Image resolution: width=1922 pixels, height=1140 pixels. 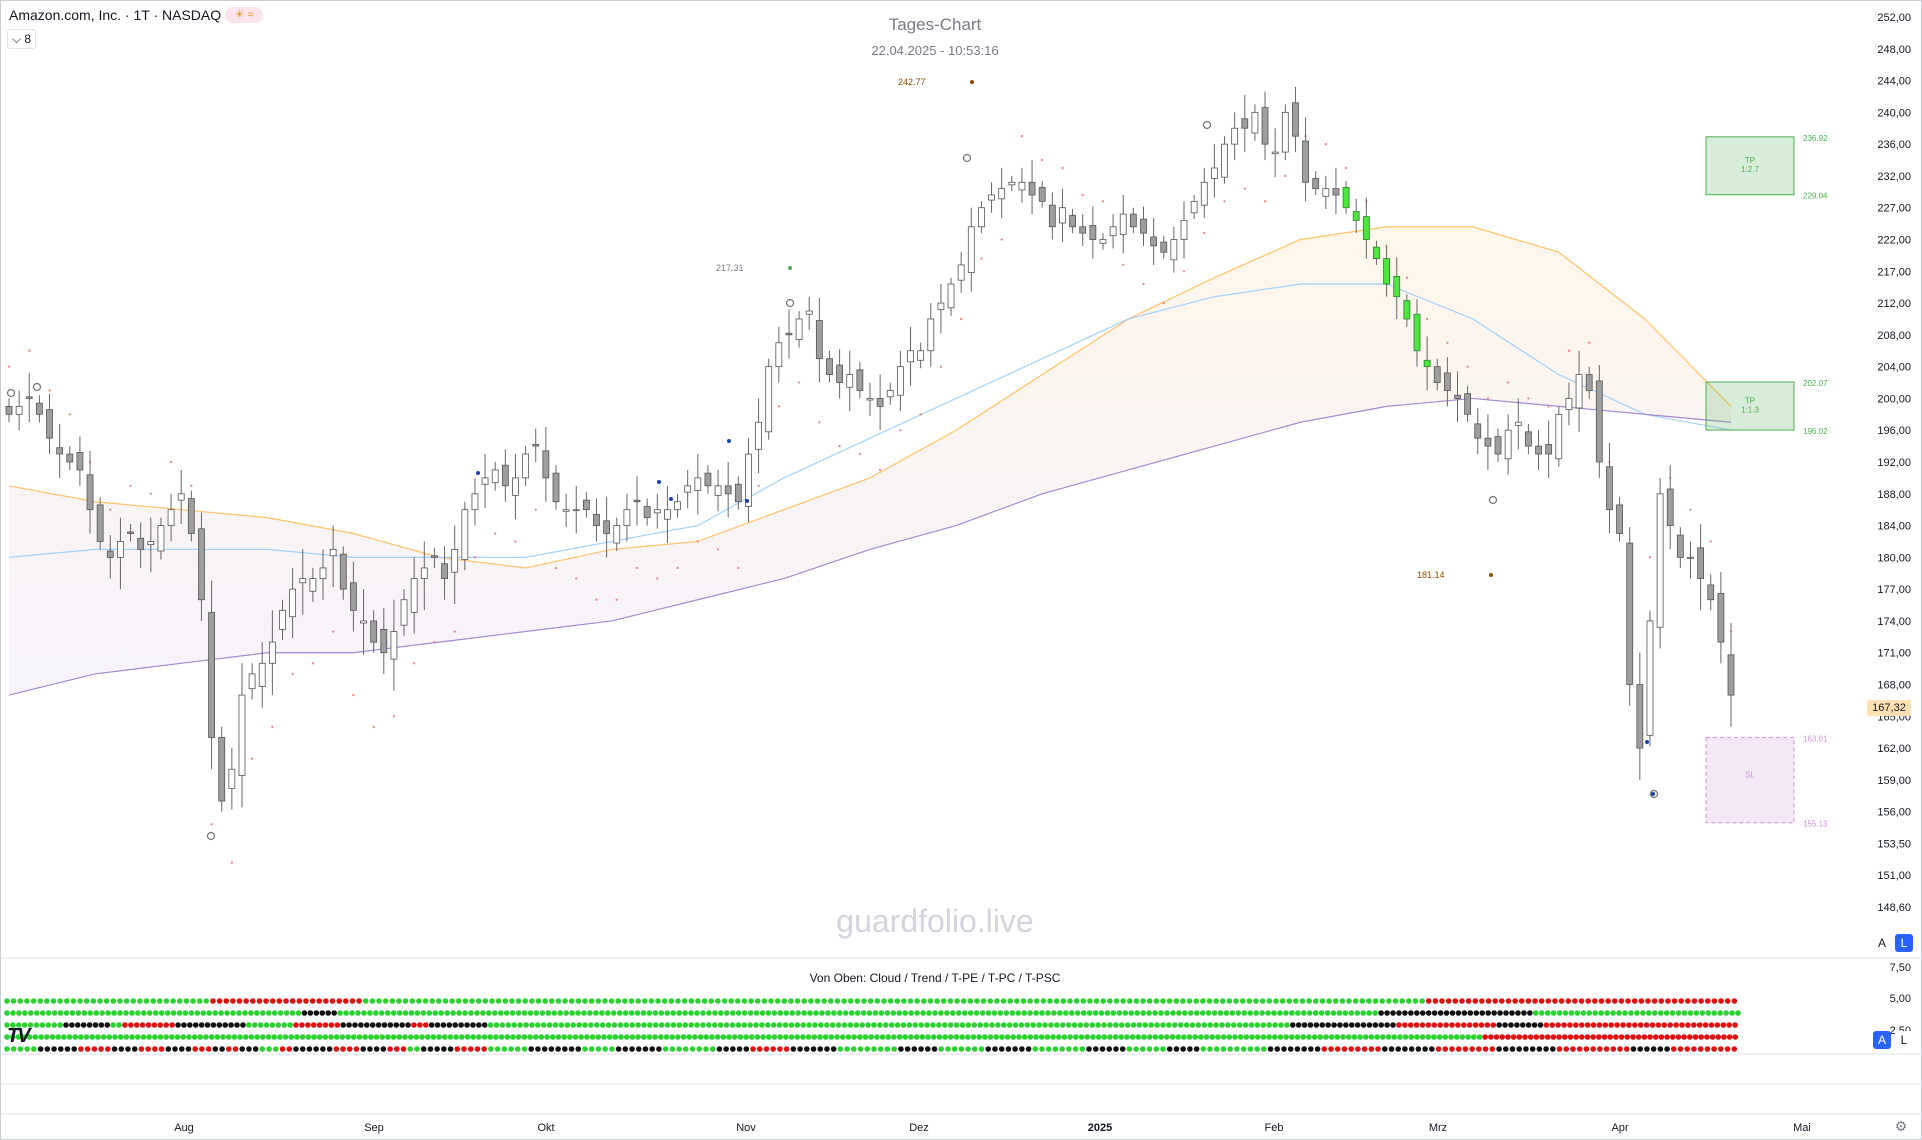 I want to click on tradingview-logo: TV, so click(x=19, y=1036).